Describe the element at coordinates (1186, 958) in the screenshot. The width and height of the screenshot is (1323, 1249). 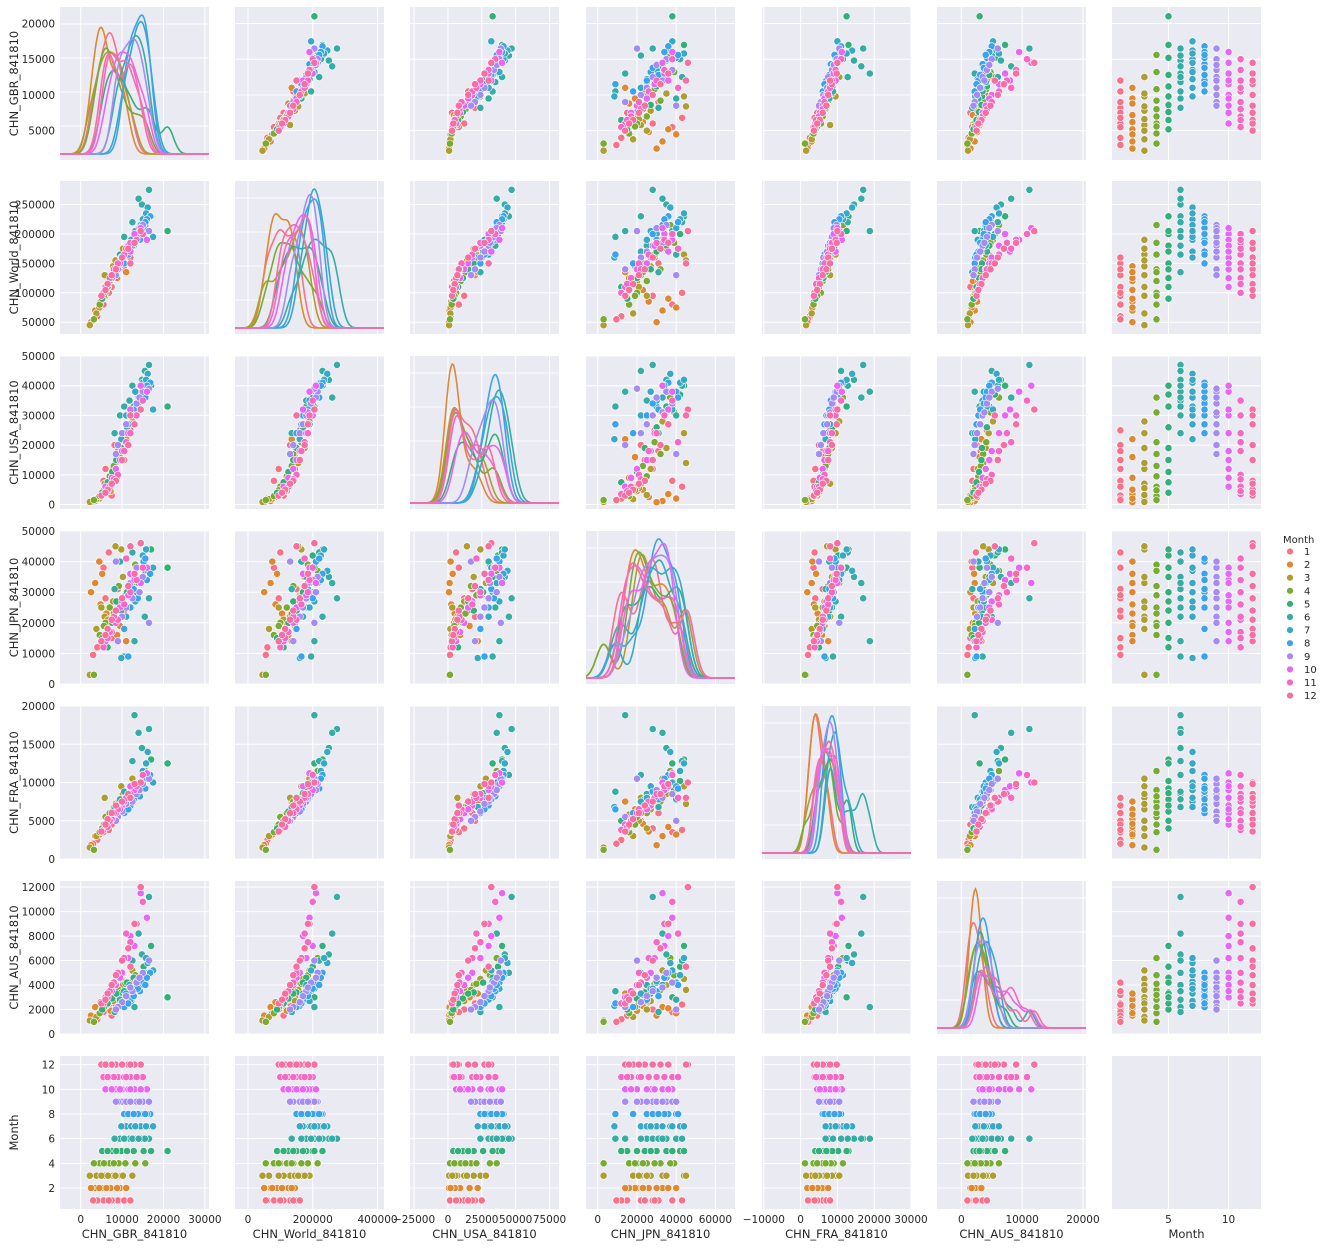
I see `panel-chn-aus-841810-vs-month` at that location.